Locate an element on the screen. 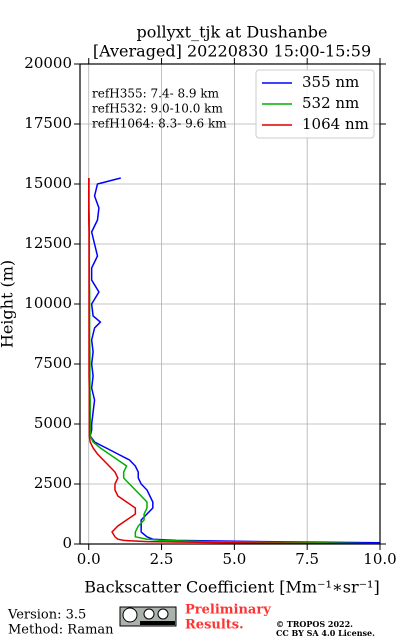 The image size is (400, 644). legend-box is located at coordinates (315, 104).